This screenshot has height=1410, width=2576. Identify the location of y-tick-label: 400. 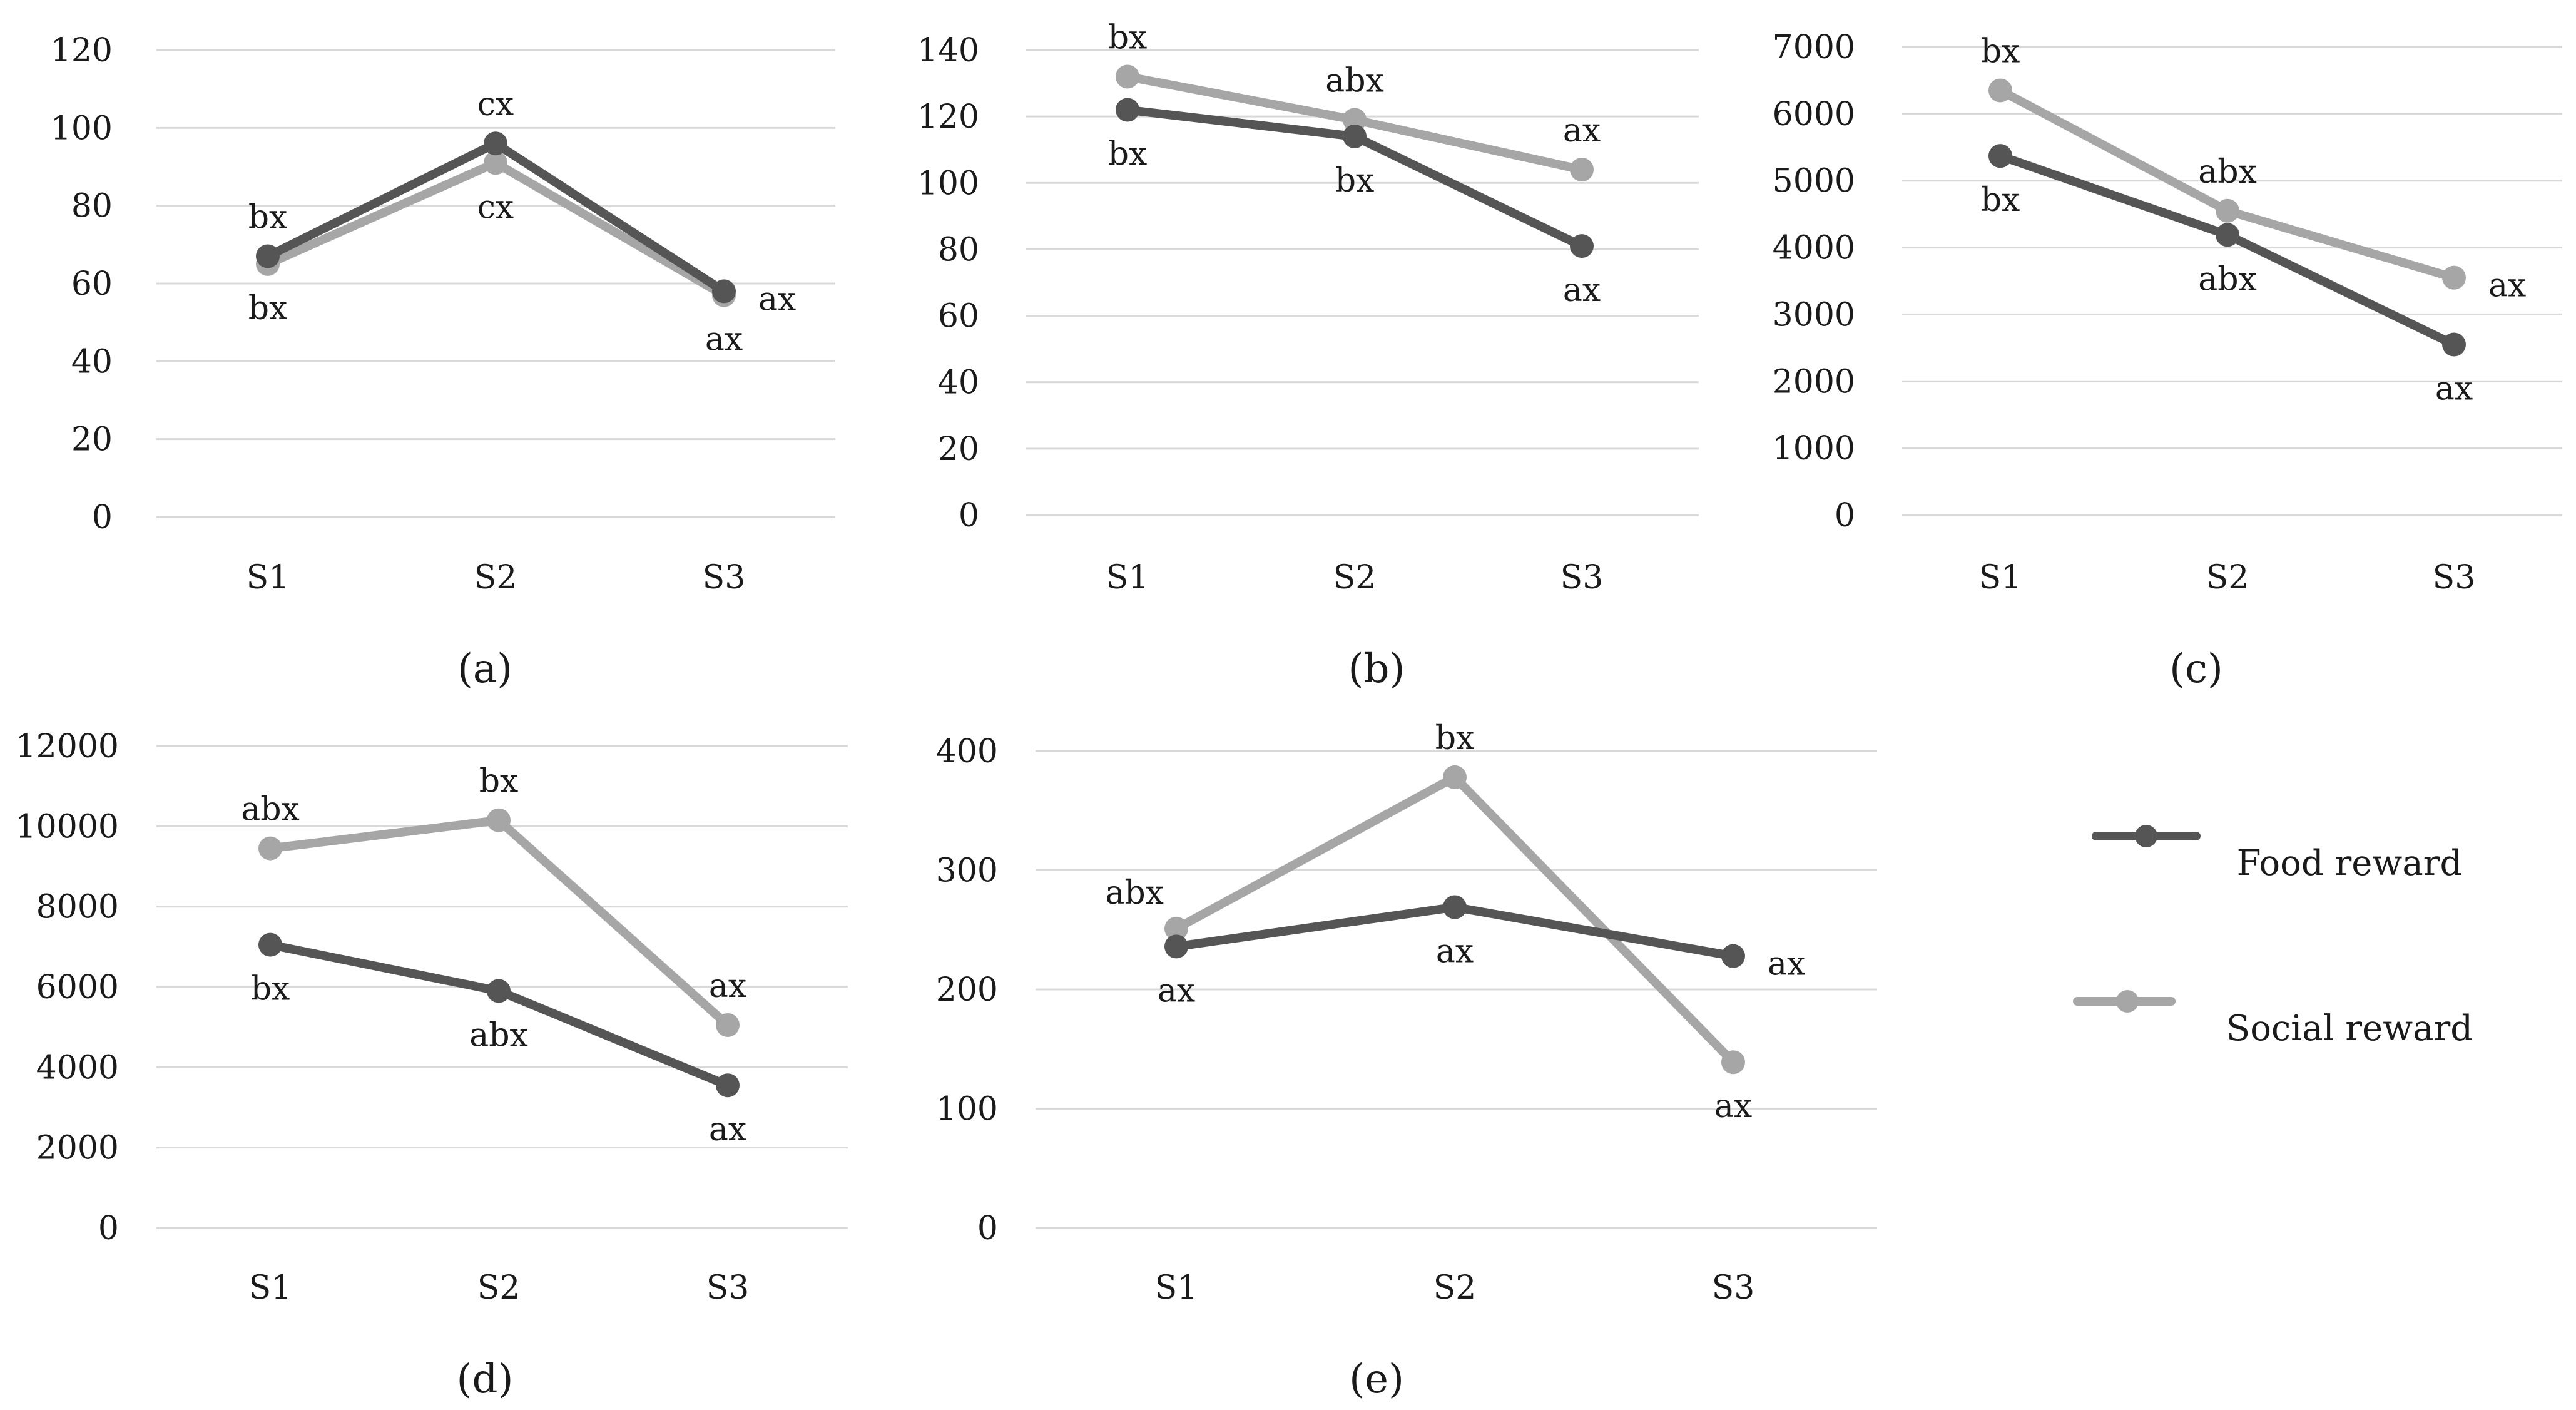
(967, 751).